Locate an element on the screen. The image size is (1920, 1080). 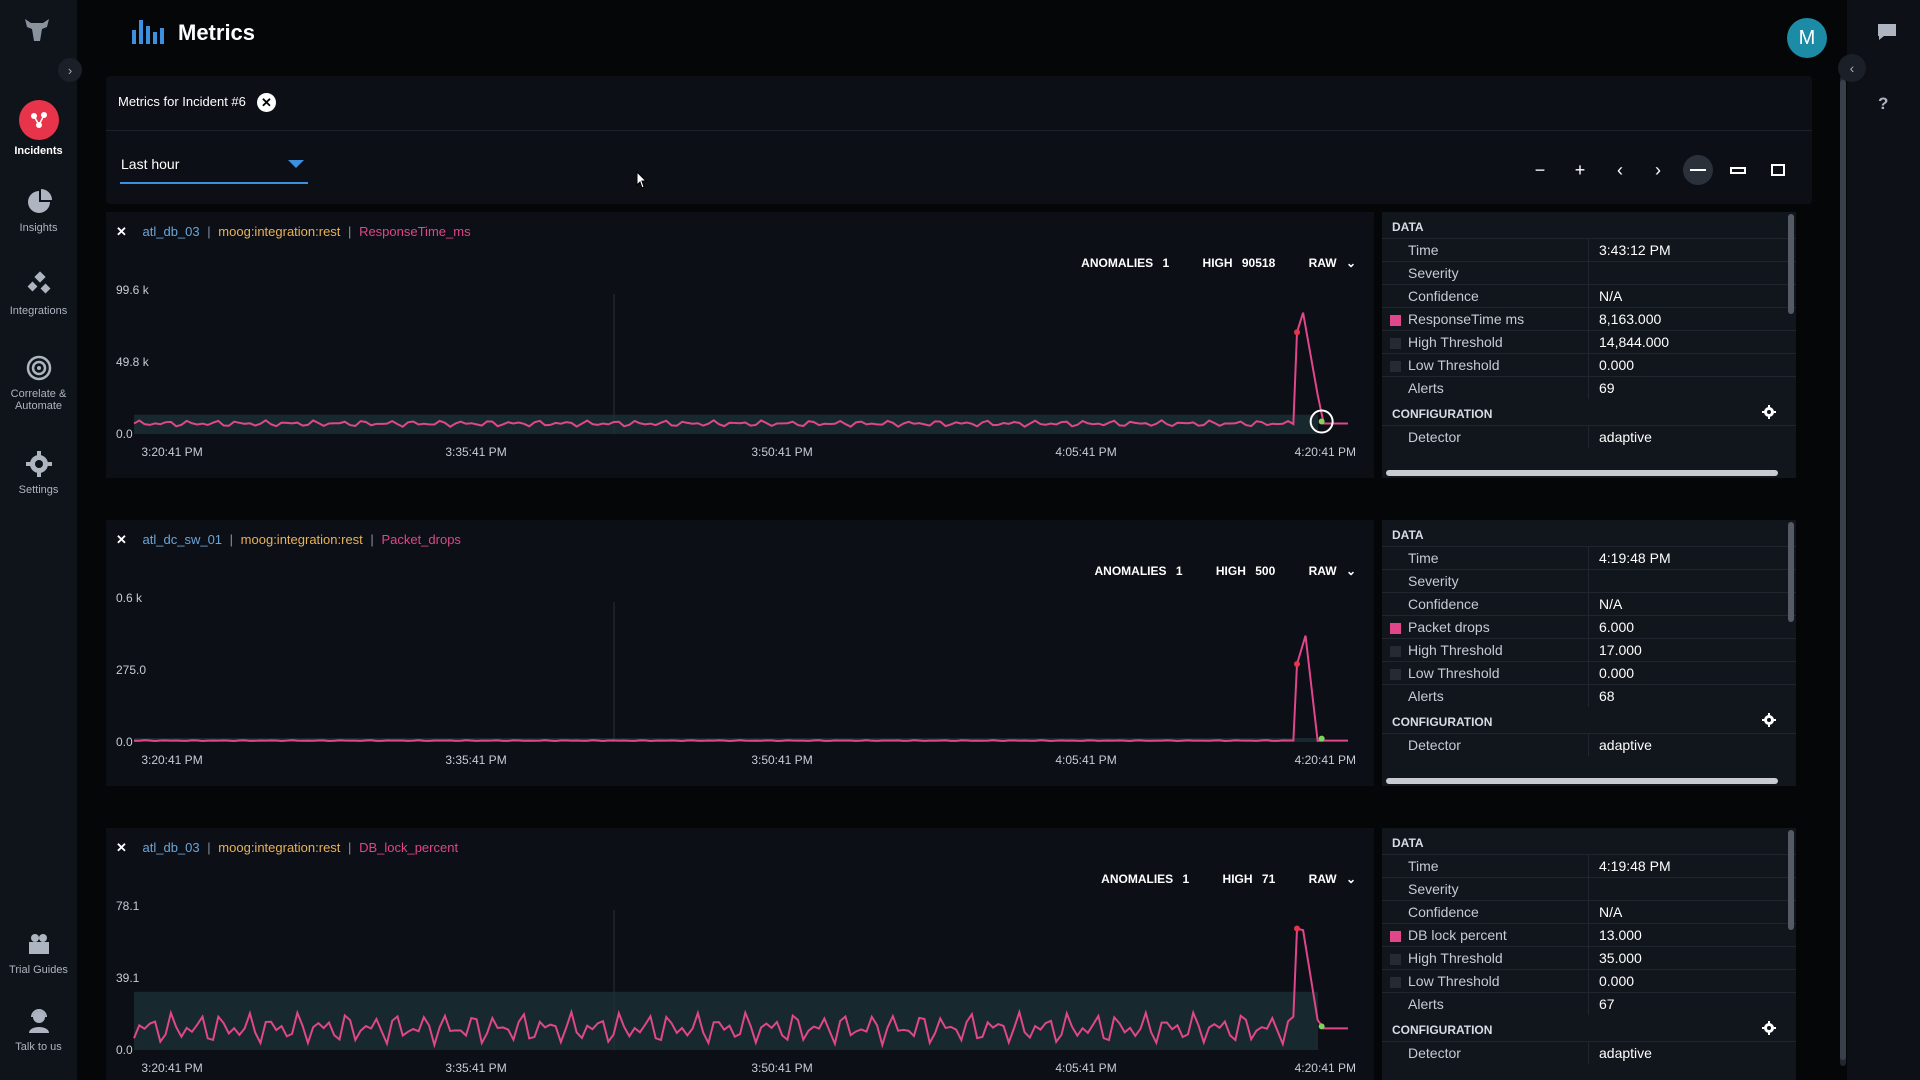
data-row: Time 3:43:12 PM is located at coordinates (1589, 249).